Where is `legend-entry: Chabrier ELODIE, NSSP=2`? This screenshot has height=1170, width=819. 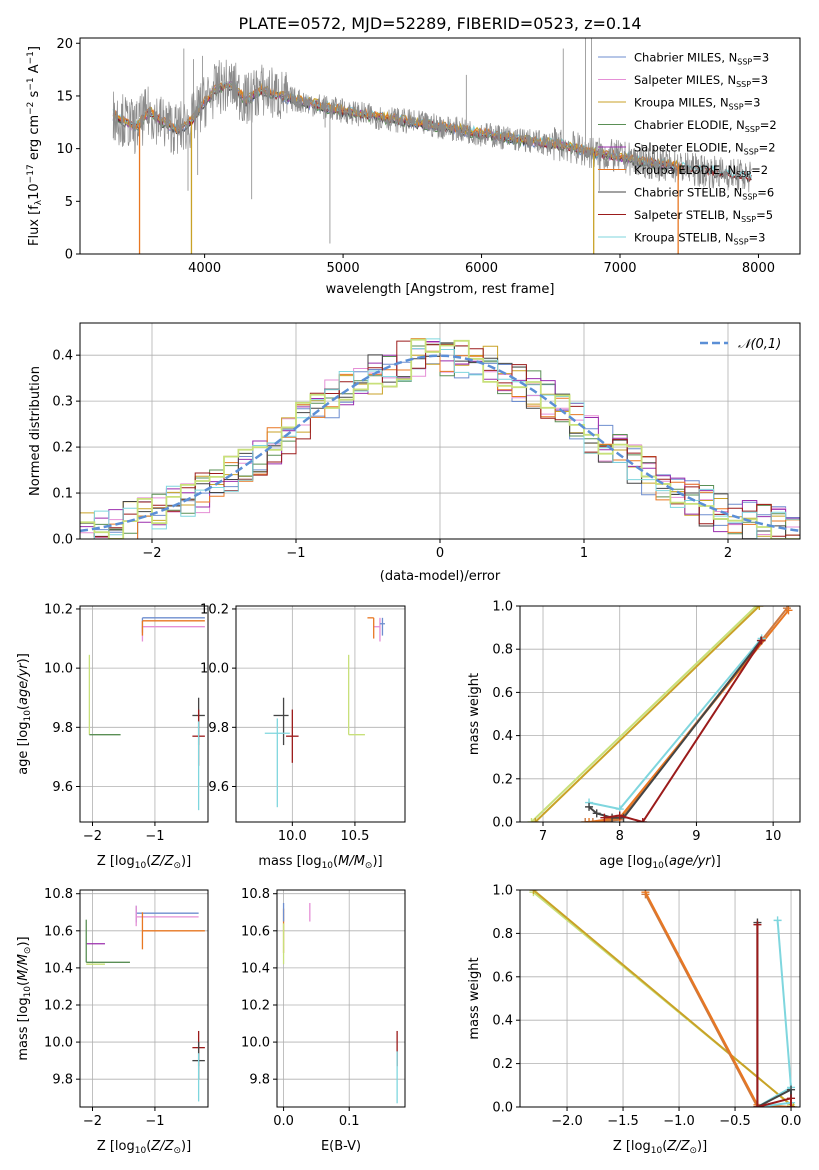 legend-entry: Chabrier ELODIE, NSSP=2 is located at coordinates (705, 126).